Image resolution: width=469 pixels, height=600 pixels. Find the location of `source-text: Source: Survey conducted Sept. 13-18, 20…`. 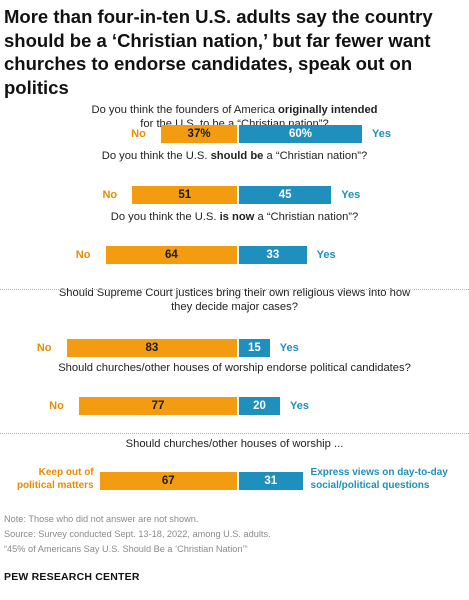

source-text: Source: Survey conducted Sept. 13-18, 20… is located at coordinates (137, 534).